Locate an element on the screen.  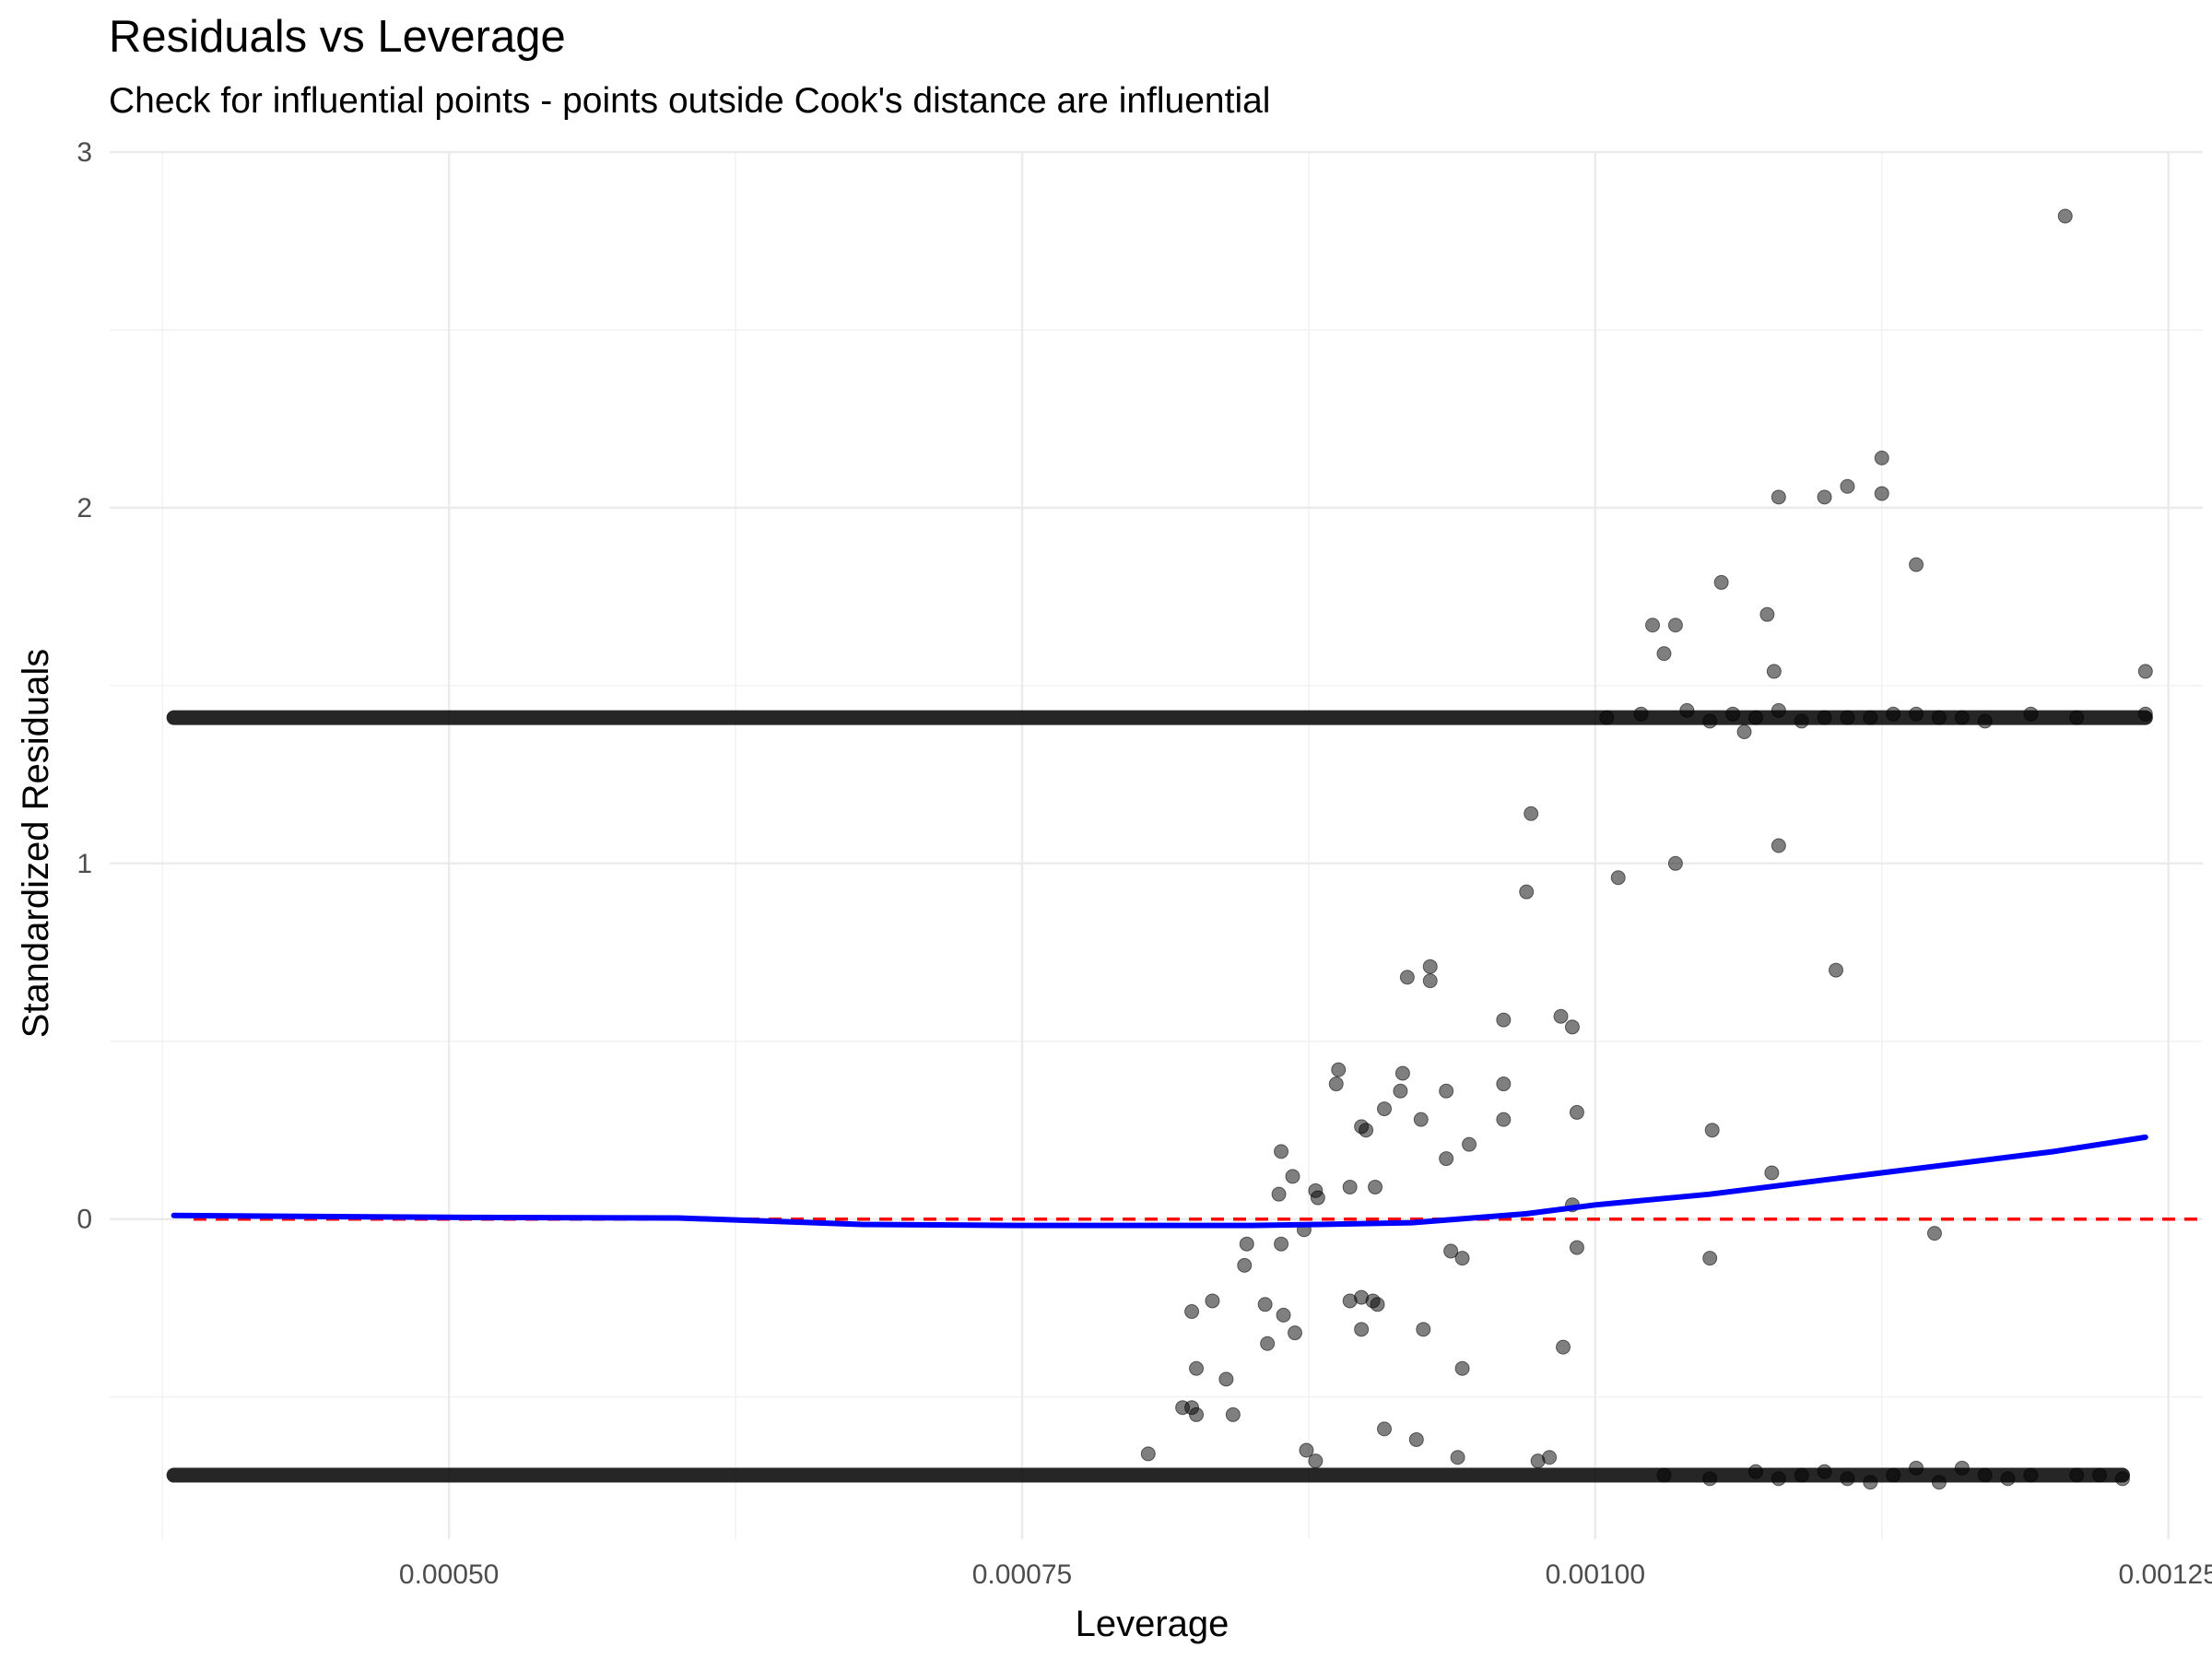
lower-point-band is located at coordinates (1148, 1475).